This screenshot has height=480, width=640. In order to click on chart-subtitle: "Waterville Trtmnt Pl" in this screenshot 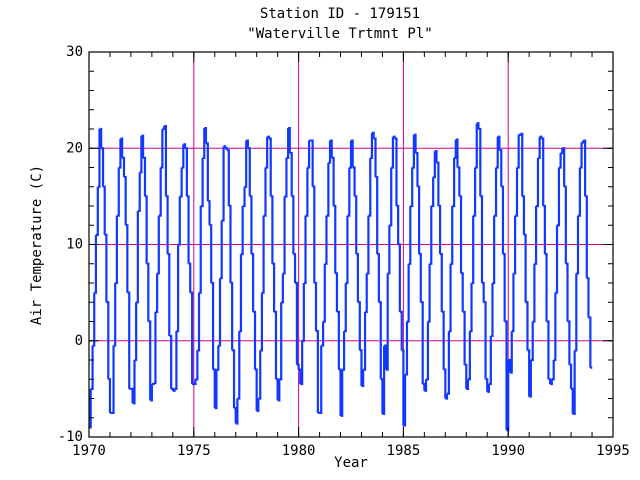, I will do `click(339, 34)`.